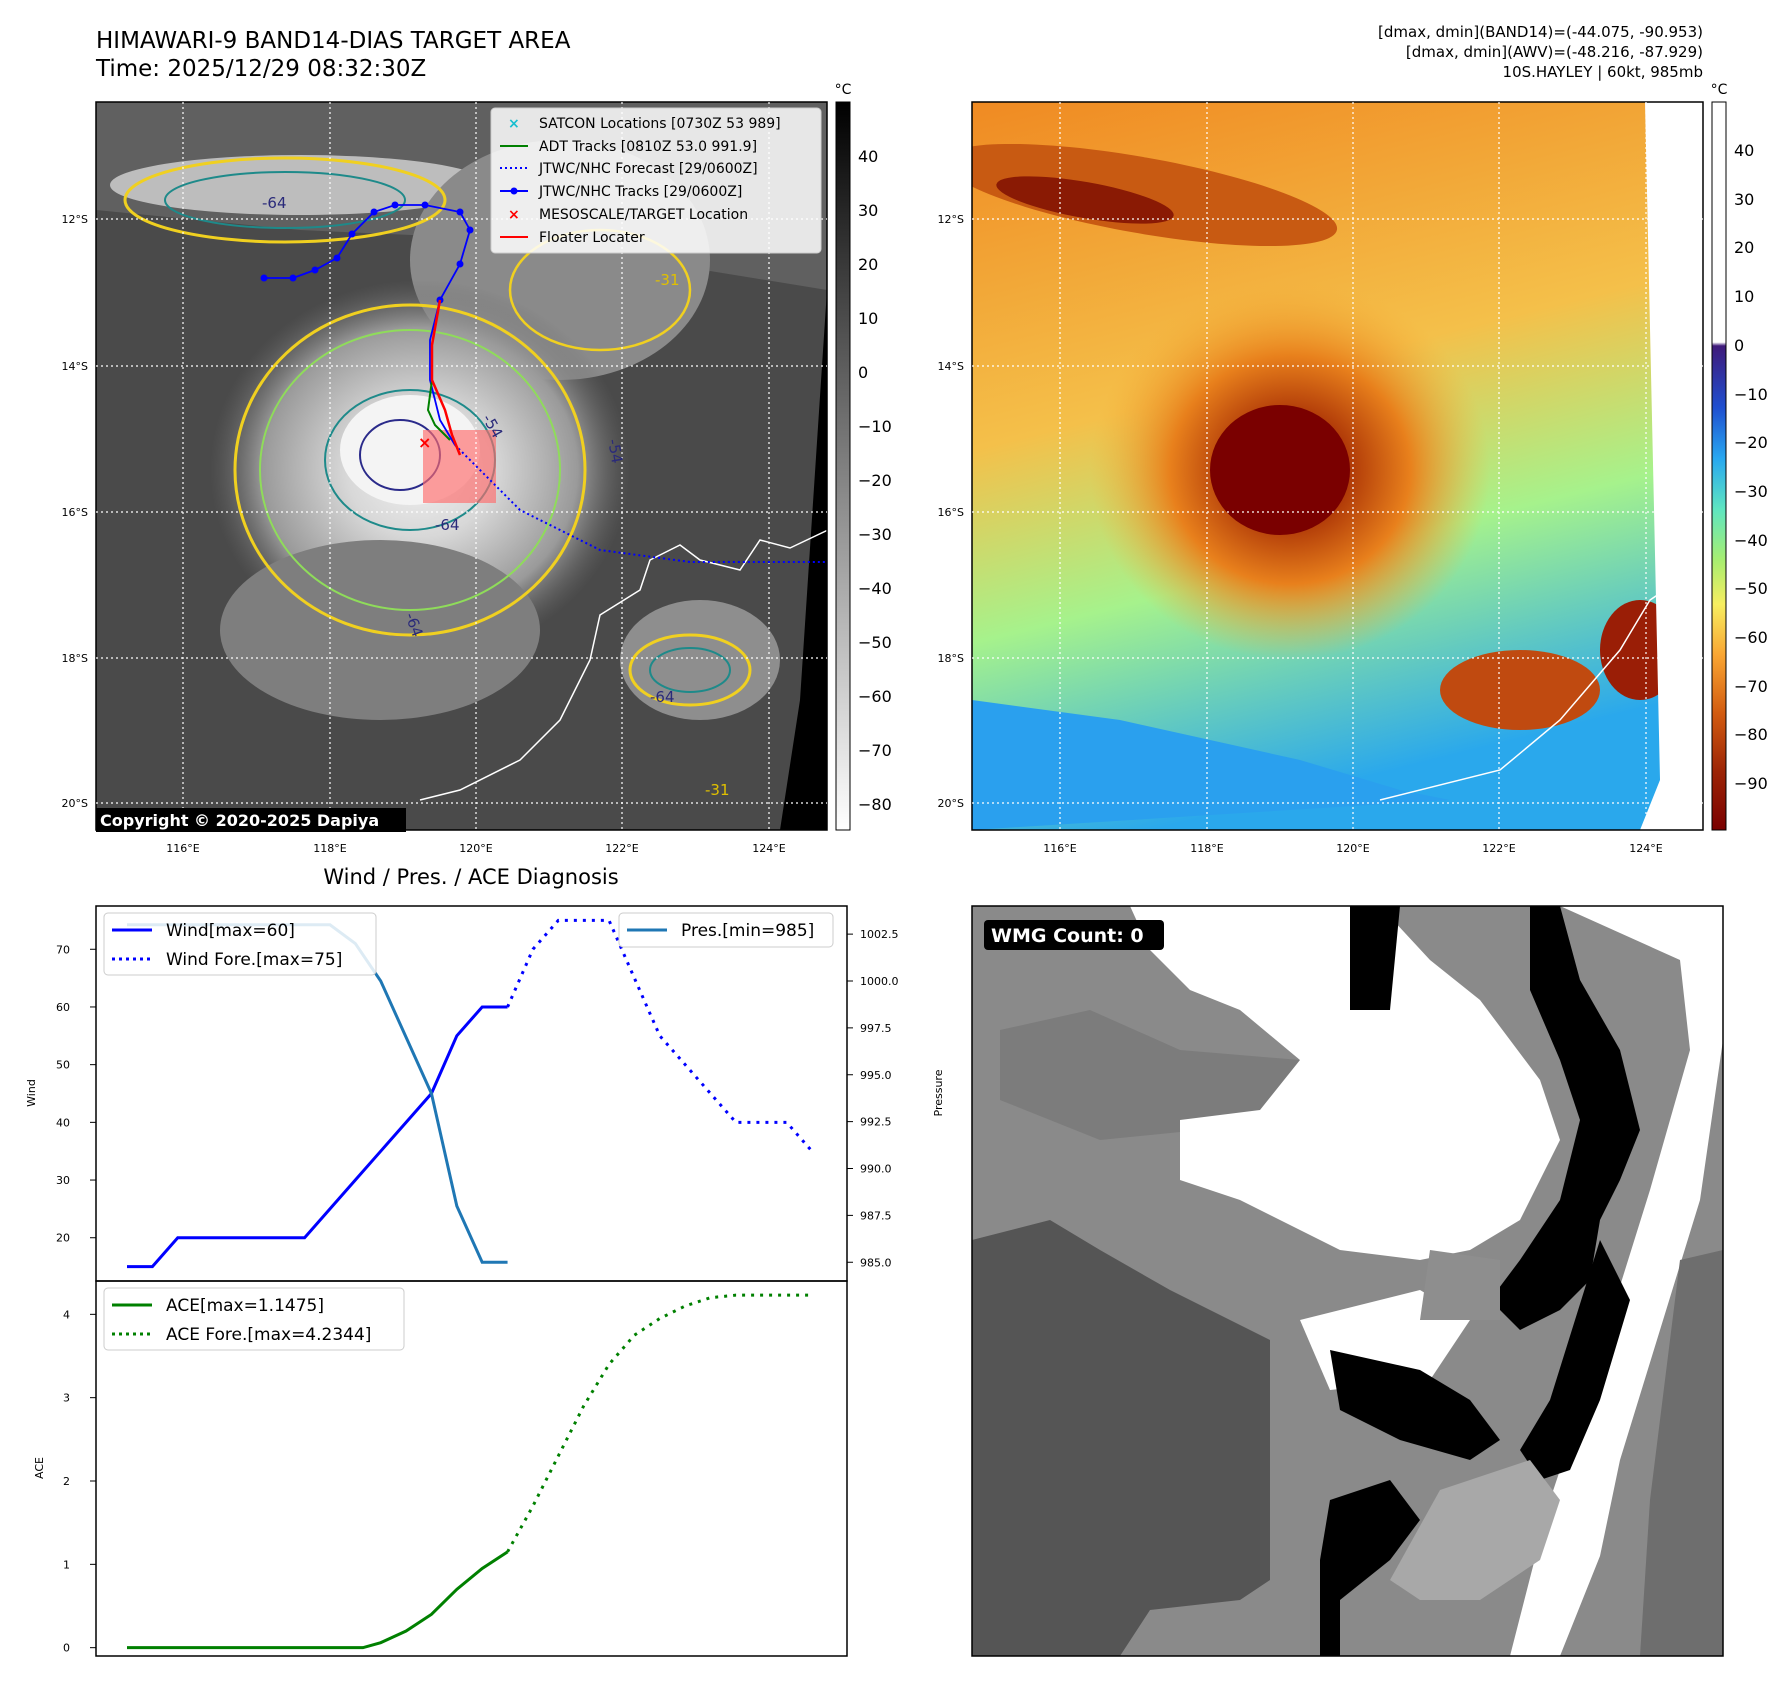 Image resolution: width=1788 pixels, height=1690 pixels. What do you see at coordinates (648, 169) in the screenshot?
I see `legend-forecast: JTWC/NHC Forecast [29/0600Z]` at bounding box center [648, 169].